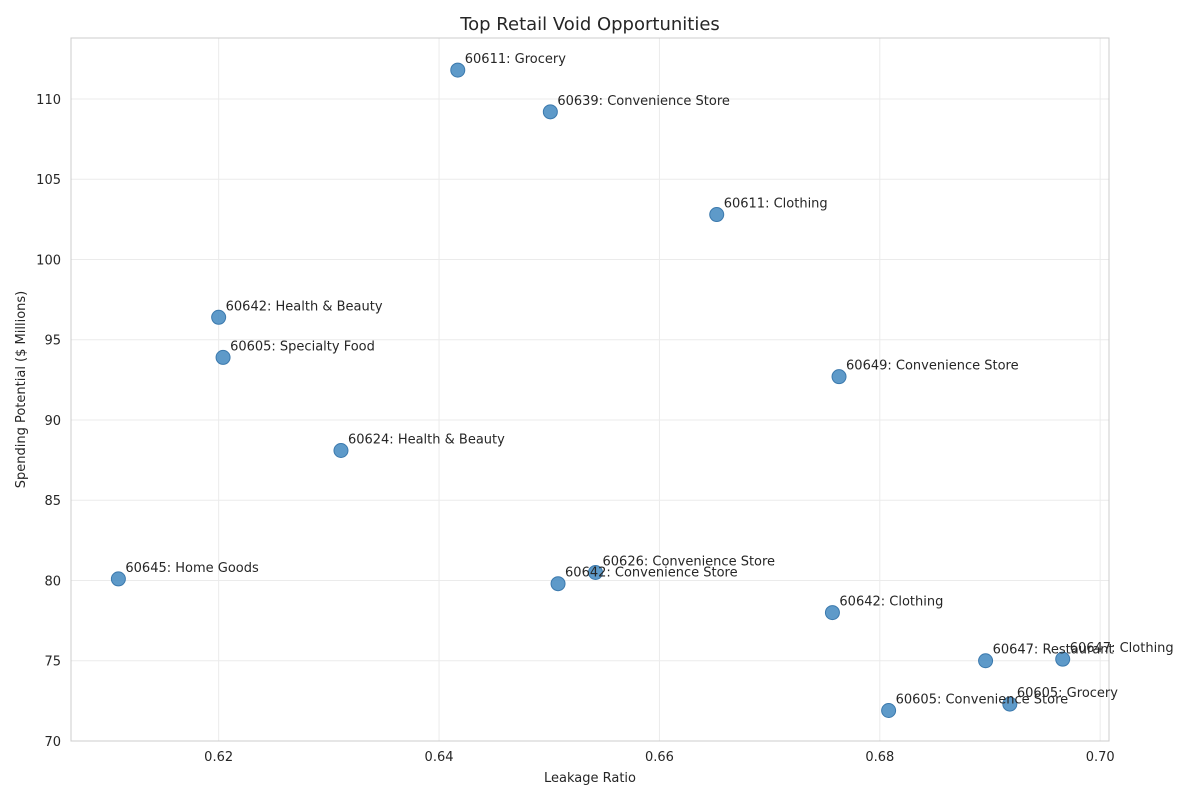 The image size is (1200, 800). I want to click on point-label: 60624: Health & Beauty, so click(426, 439).